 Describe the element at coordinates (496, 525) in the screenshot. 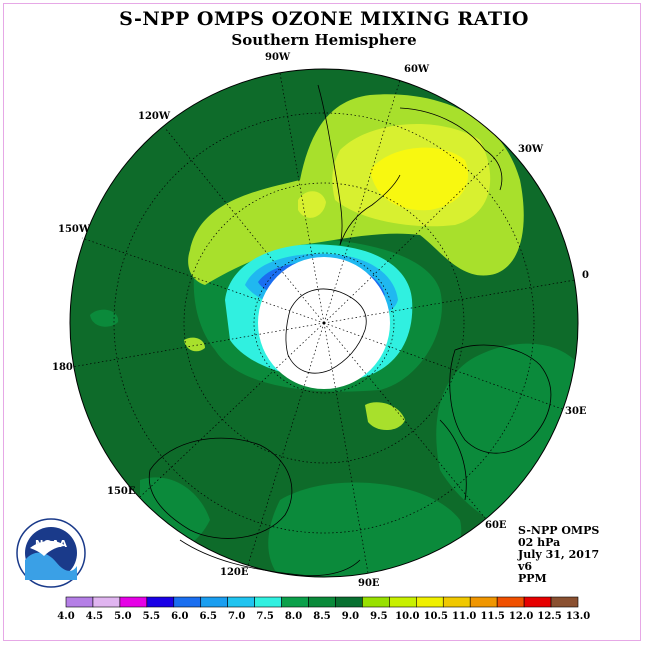

I see `label-60e: 60E` at that location.